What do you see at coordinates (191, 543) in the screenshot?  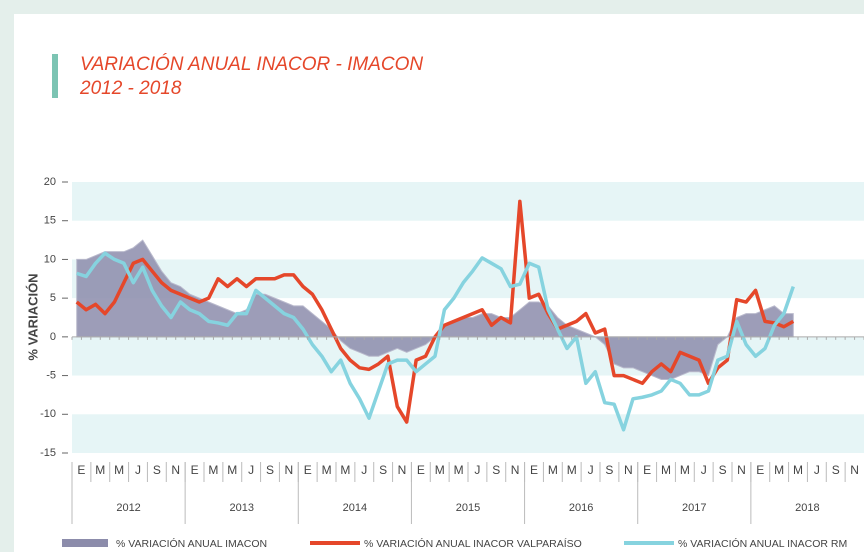 I see `legend-label: % VARIACIÓN ANUAL IMACON` at bounding box center [191, 543].